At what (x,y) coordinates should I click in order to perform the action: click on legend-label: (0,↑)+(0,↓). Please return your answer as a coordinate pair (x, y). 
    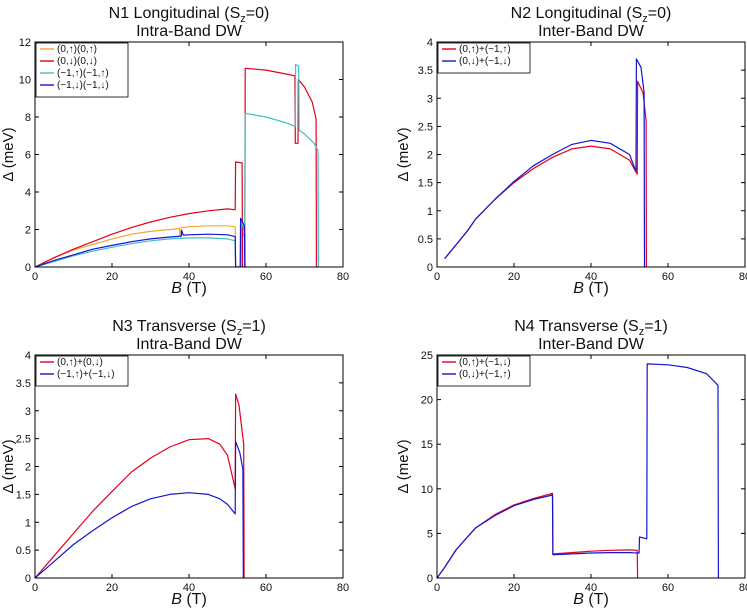
    Looking at the image, I should click on (80, 362).